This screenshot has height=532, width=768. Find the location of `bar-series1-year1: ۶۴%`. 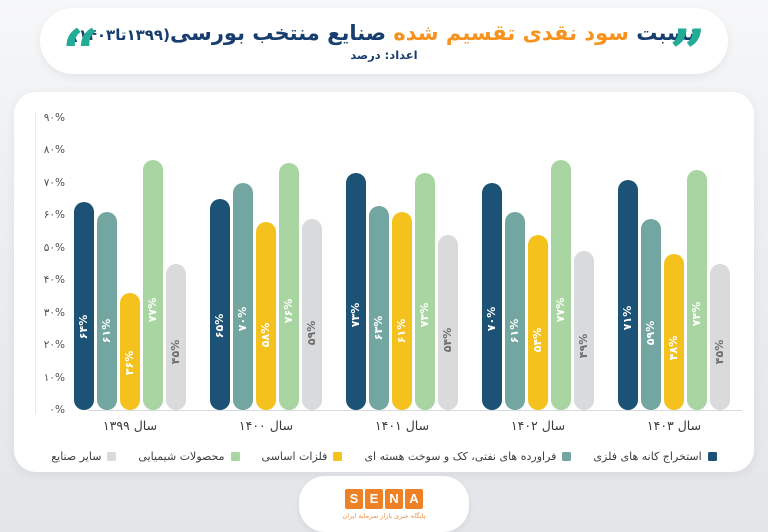

bar-series1-year1: ۶۴% is located at coordinates (84, 306).